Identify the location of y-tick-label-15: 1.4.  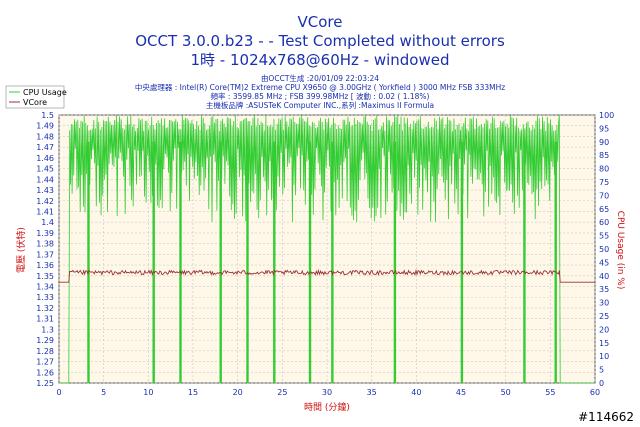
(47, 222).